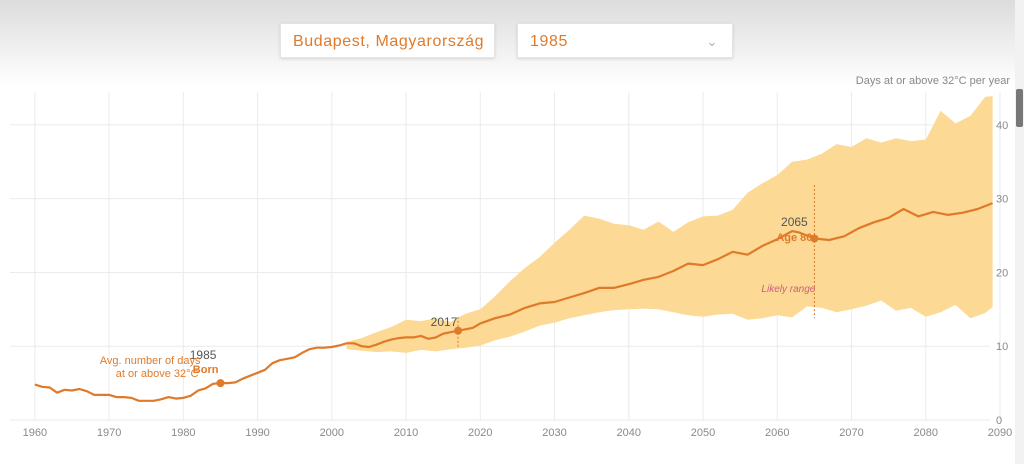 The image size is (1024, 464). What do you see at coordinates (257, 433) in the screenshot?
I see `x-tick-label: 1990` at bounding box center [257, 433].